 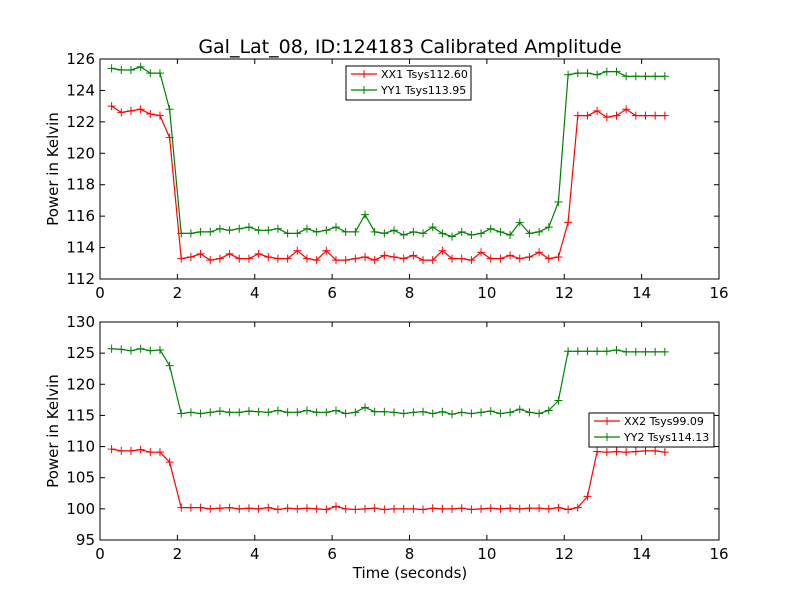 I want to click on x-tick-label: 8, so click(x=410, y=293).